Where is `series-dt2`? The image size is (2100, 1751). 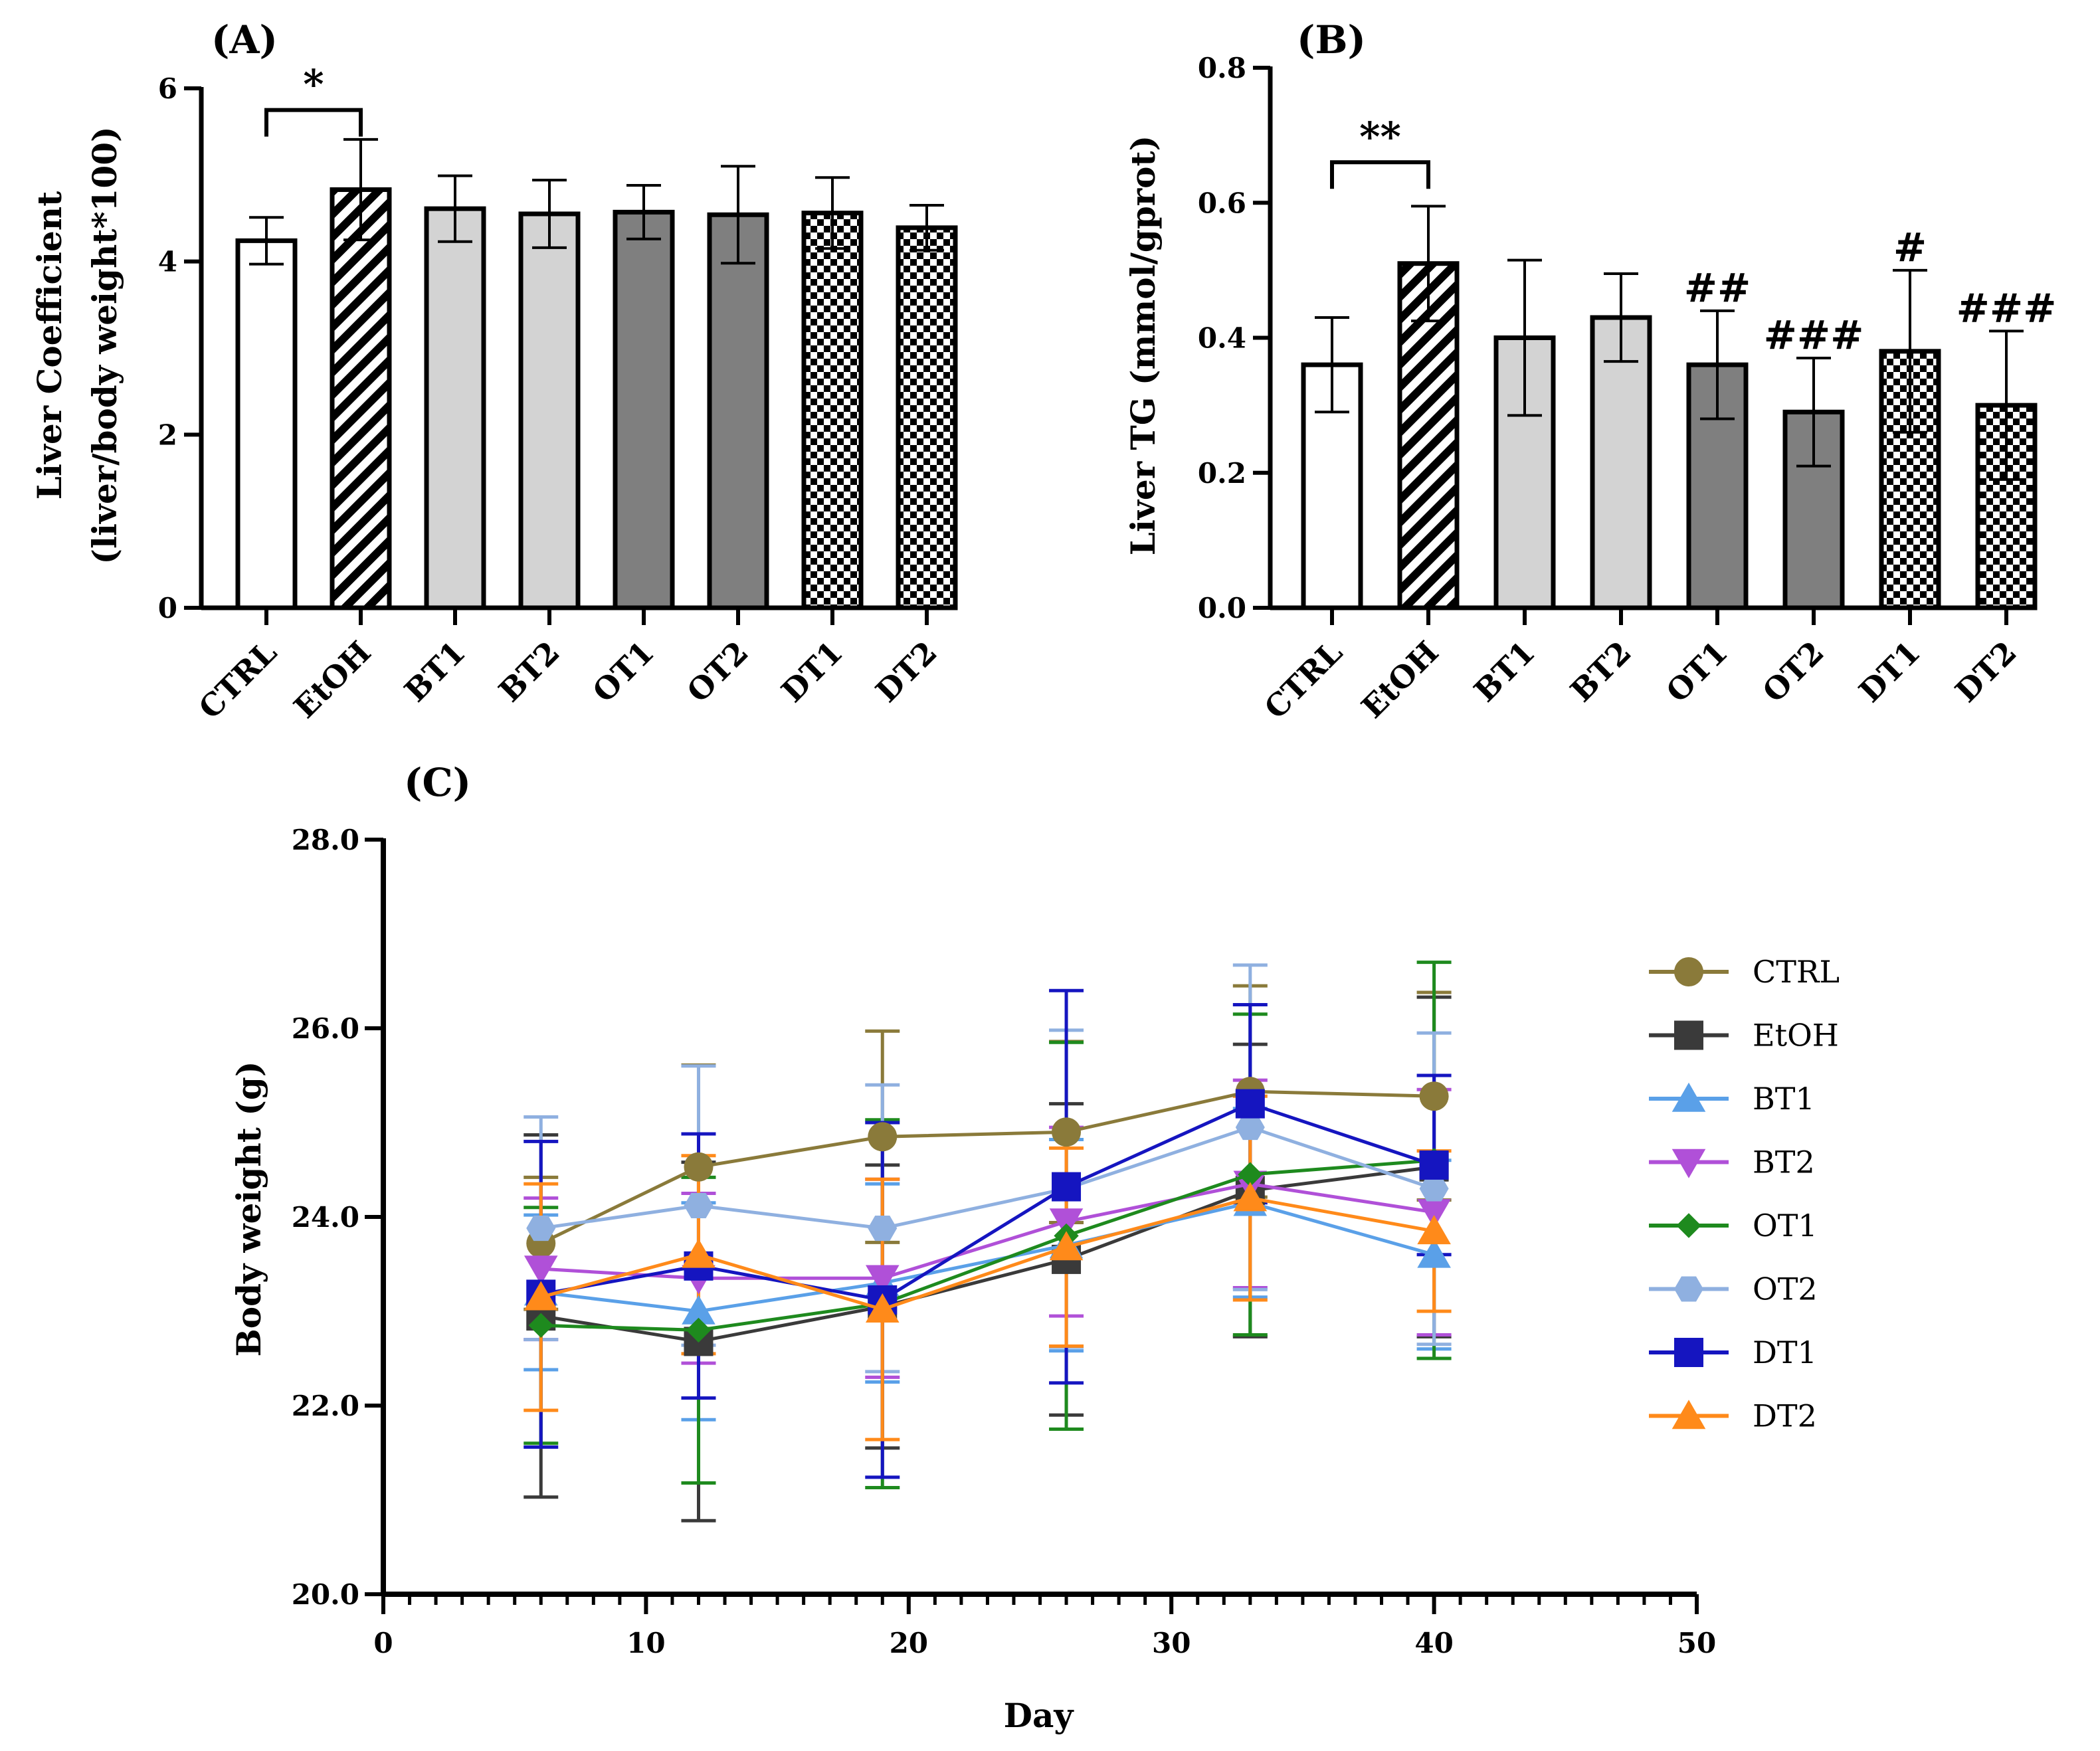 series-dt2 is located at coordinates (987, 1252).